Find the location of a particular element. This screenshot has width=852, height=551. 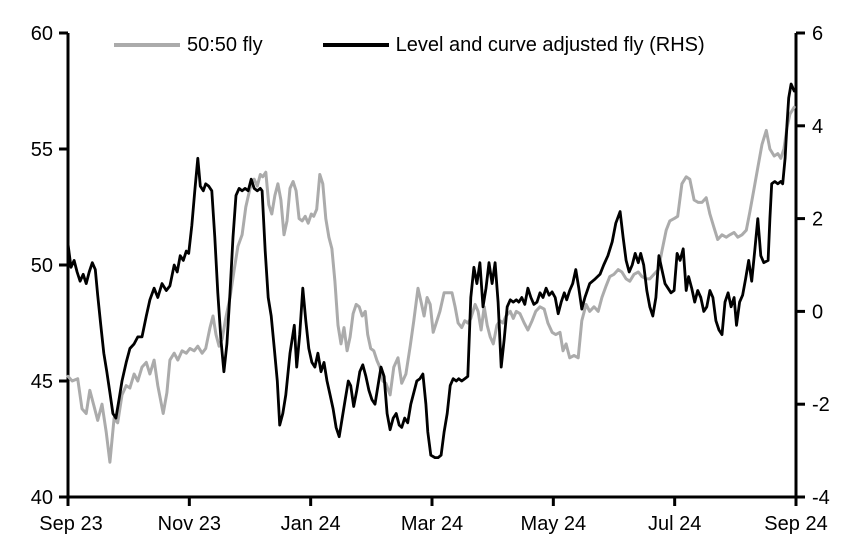

x-axis-tick-label: Jan 24 is located at coordinates (311, 524).